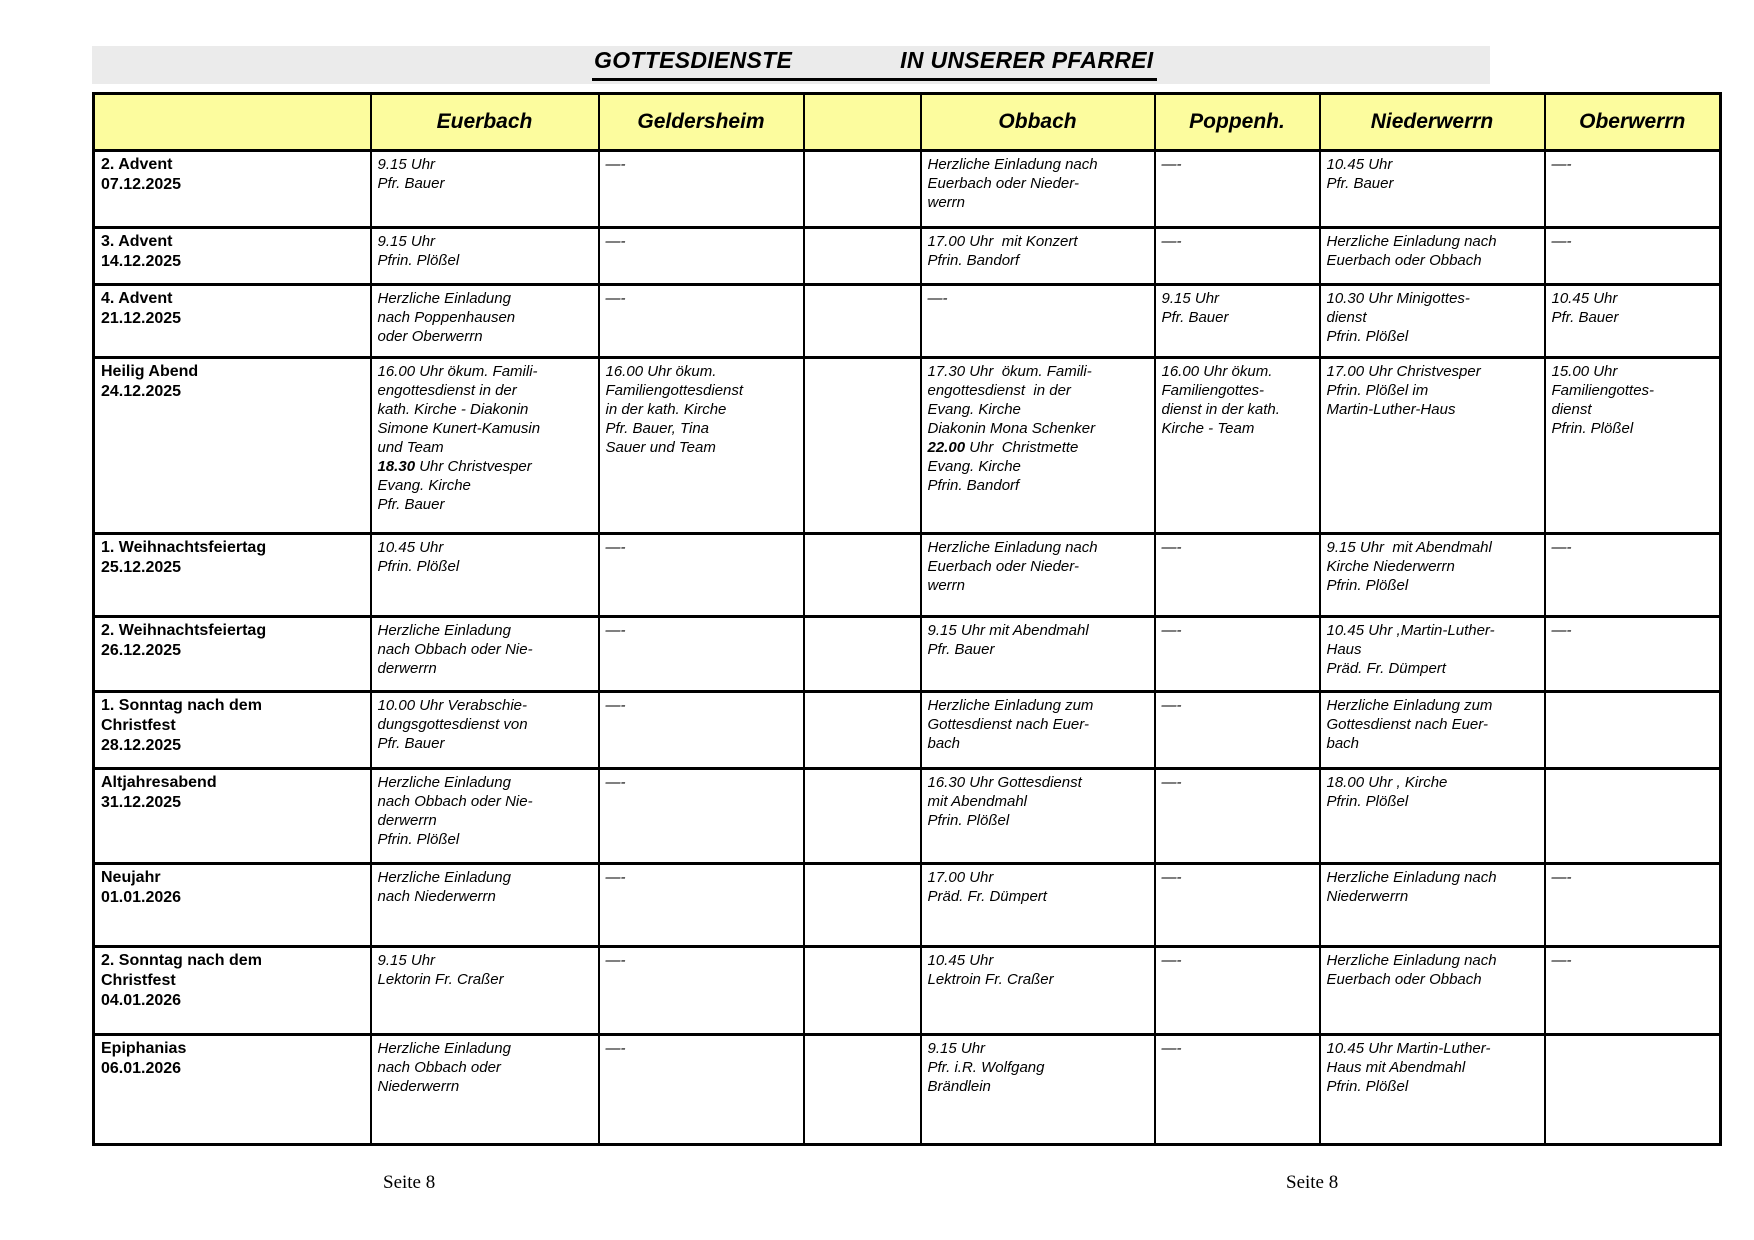  I want to click on cell-oberwerrn: 10.45 Uhr Pfr. Bauer, so click(1632, 321).